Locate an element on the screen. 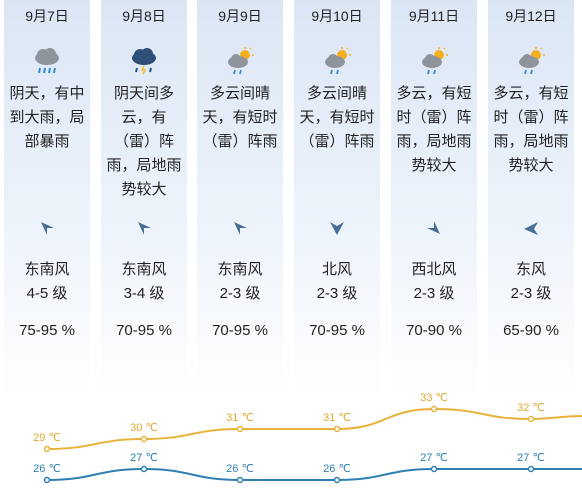 The width and height of the screenshot is (582, 500). high-temp-line is located at coordinates (314, 428).